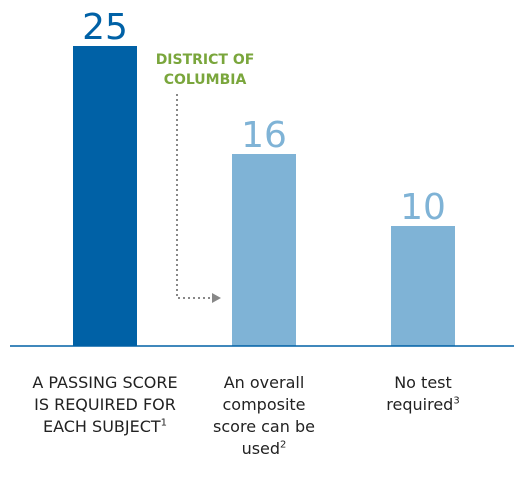 The image size is (514, 478). What do you see at coordinates (216, 298) in the screenshot?
I see `arrow-head` at bounding box center [216, 298].